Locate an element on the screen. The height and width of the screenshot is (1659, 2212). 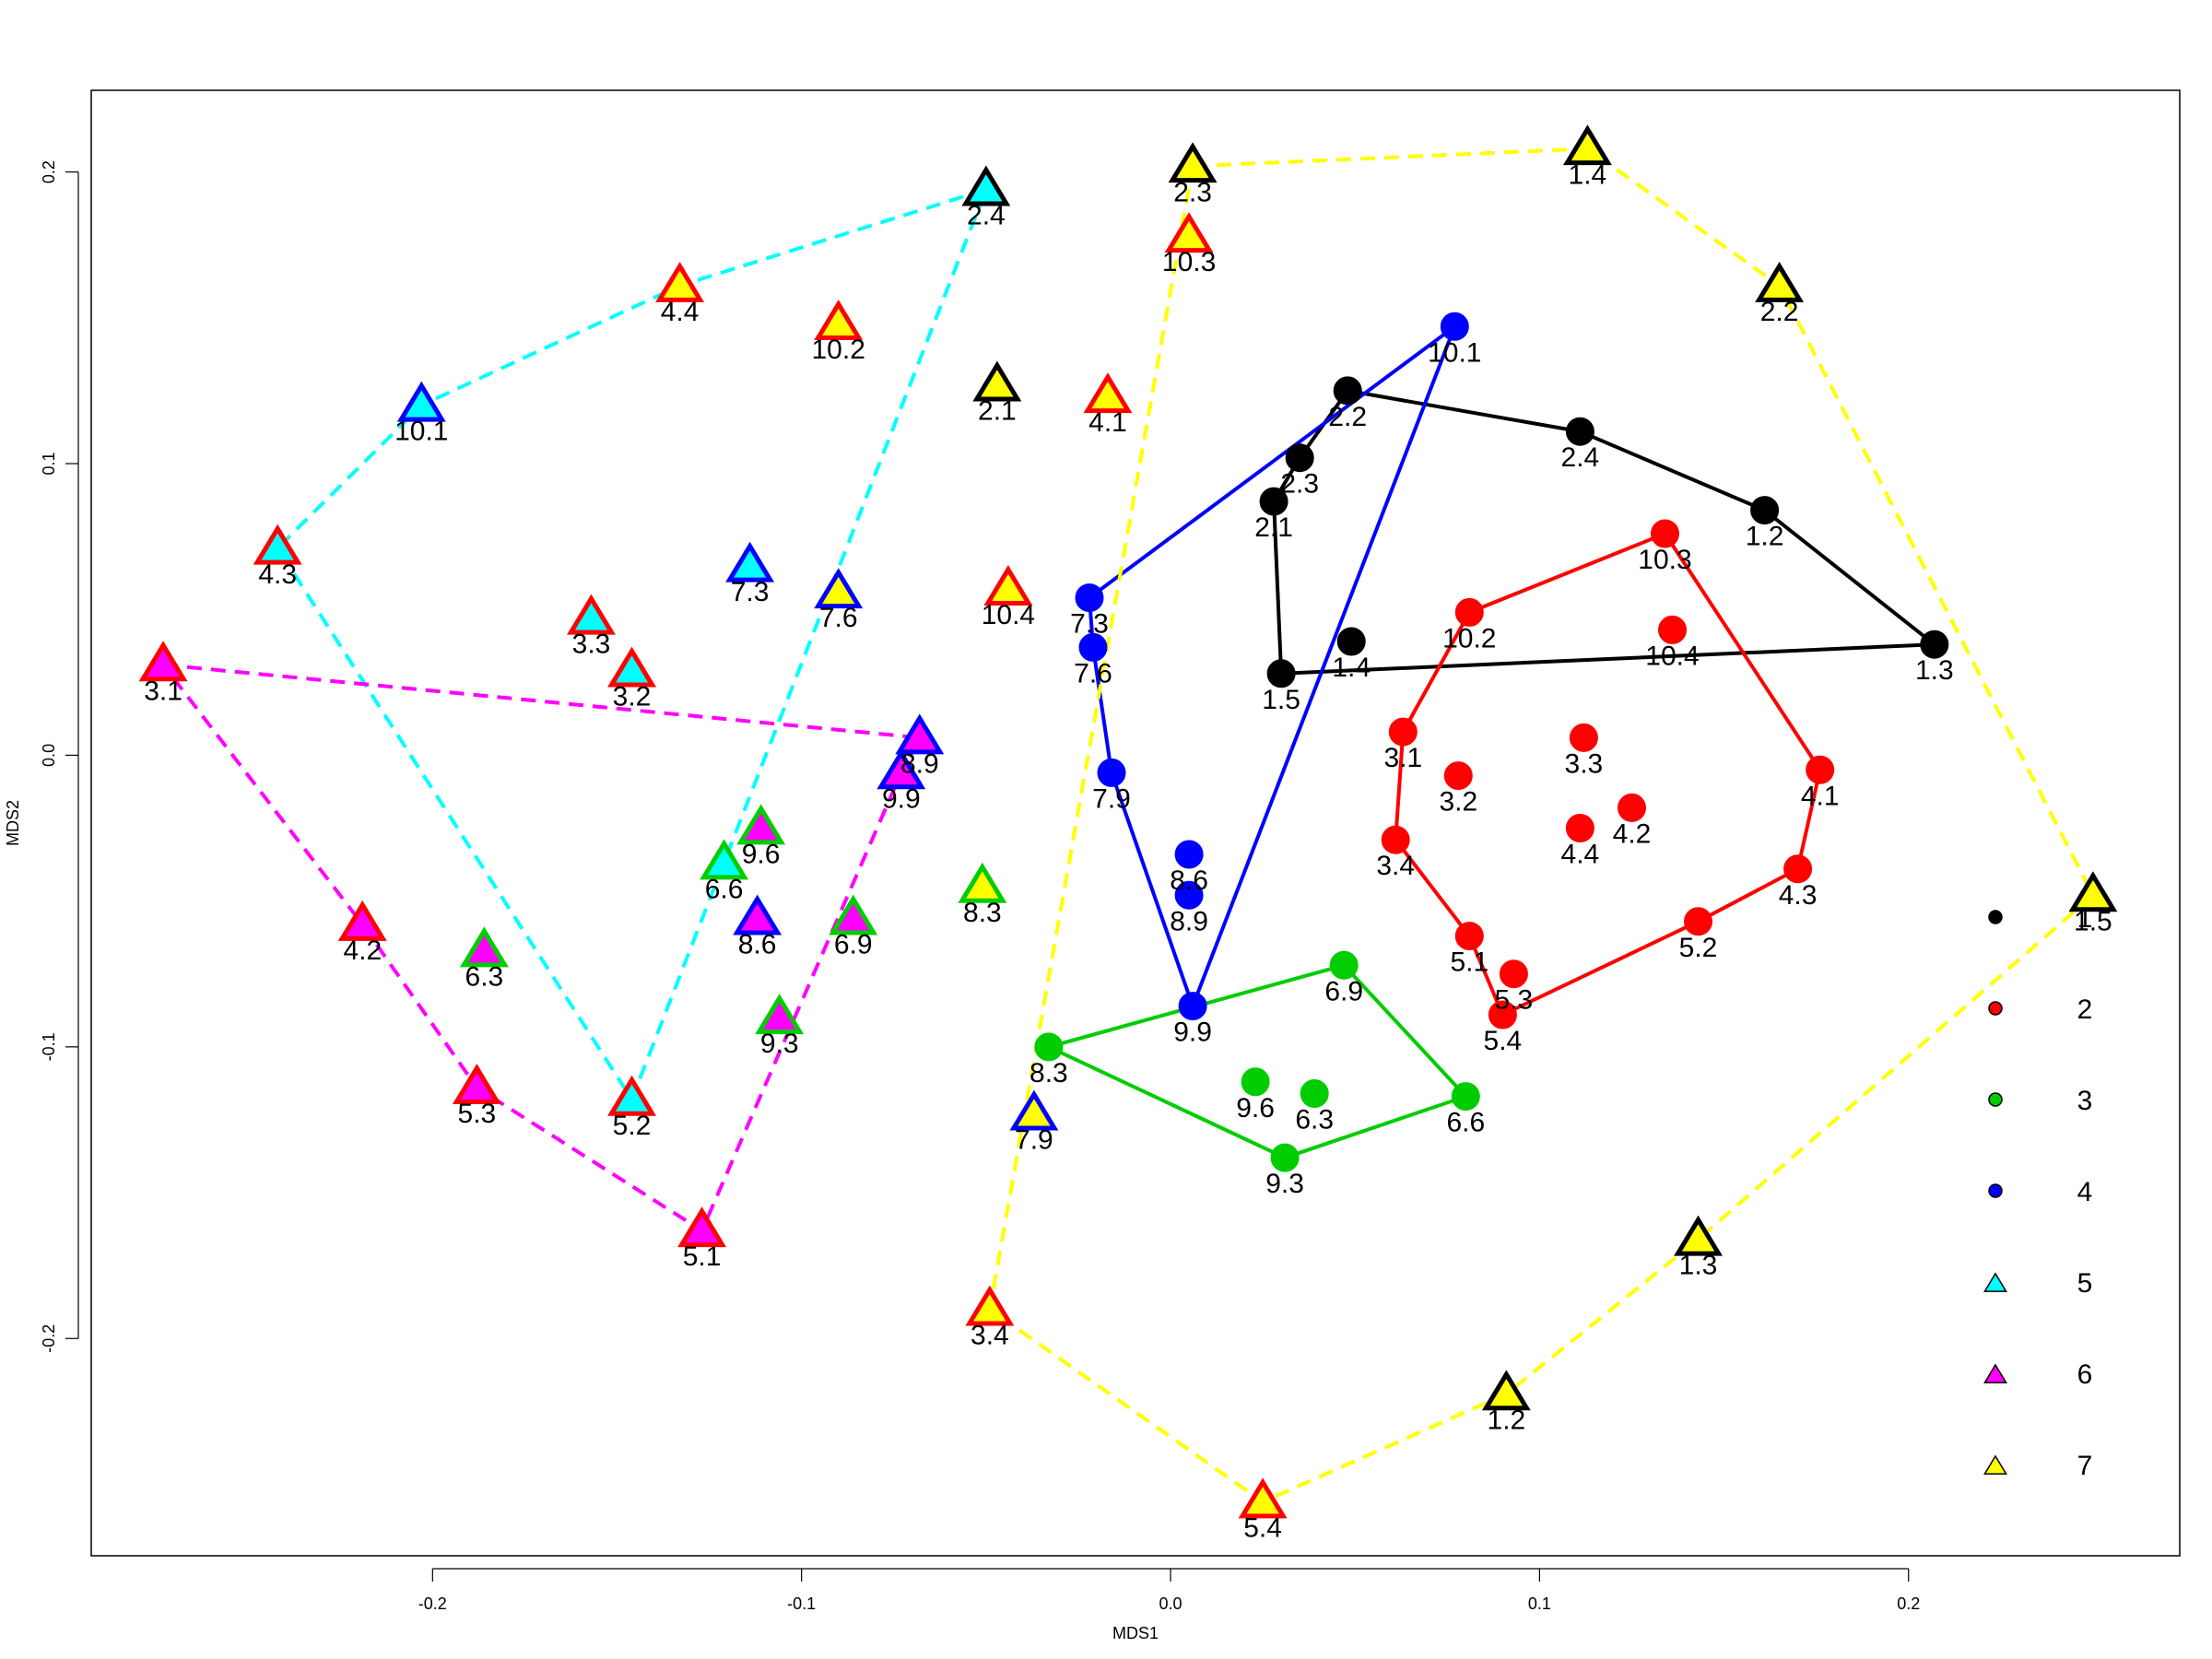
point-label-s1-1.3: 1.3 is located at coordinates (1934, 670).